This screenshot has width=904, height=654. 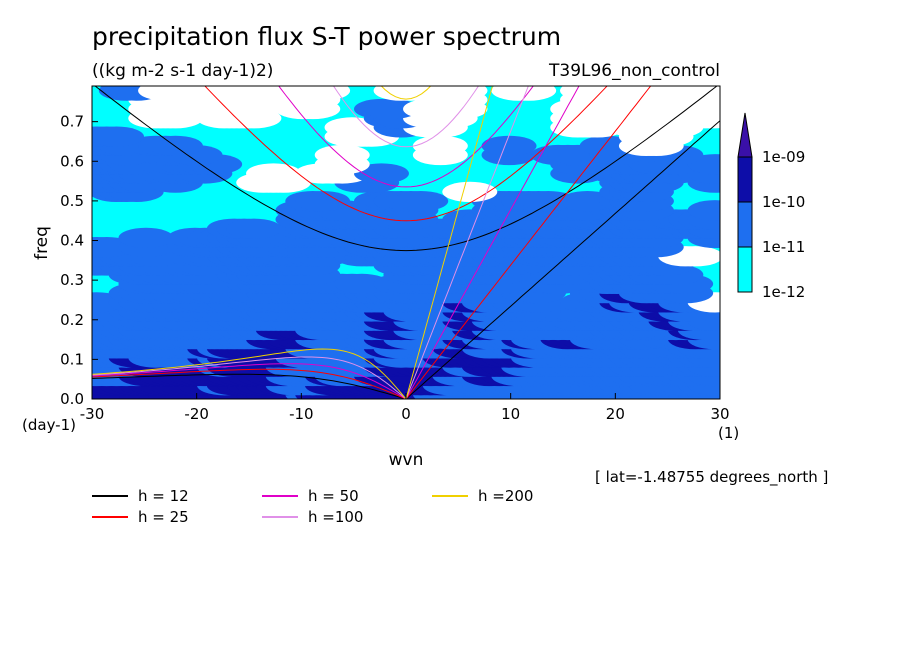 What do you see at coordinates (182, 71) in the screenshot?
I see `chart-subtitle: ((kg m-2 s-1 day-1)2)` at bounding box center [182, 71].